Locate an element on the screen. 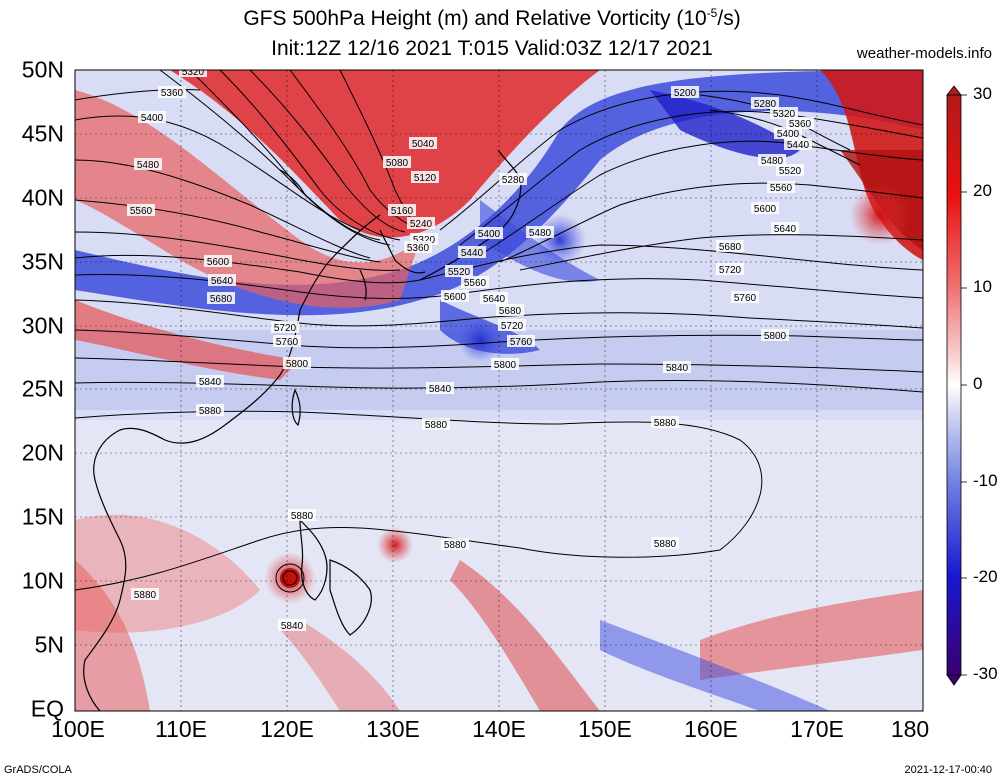 This screenshot has height=779, width=1000. contour-label: 5320 is located at coordinates (193, 72).